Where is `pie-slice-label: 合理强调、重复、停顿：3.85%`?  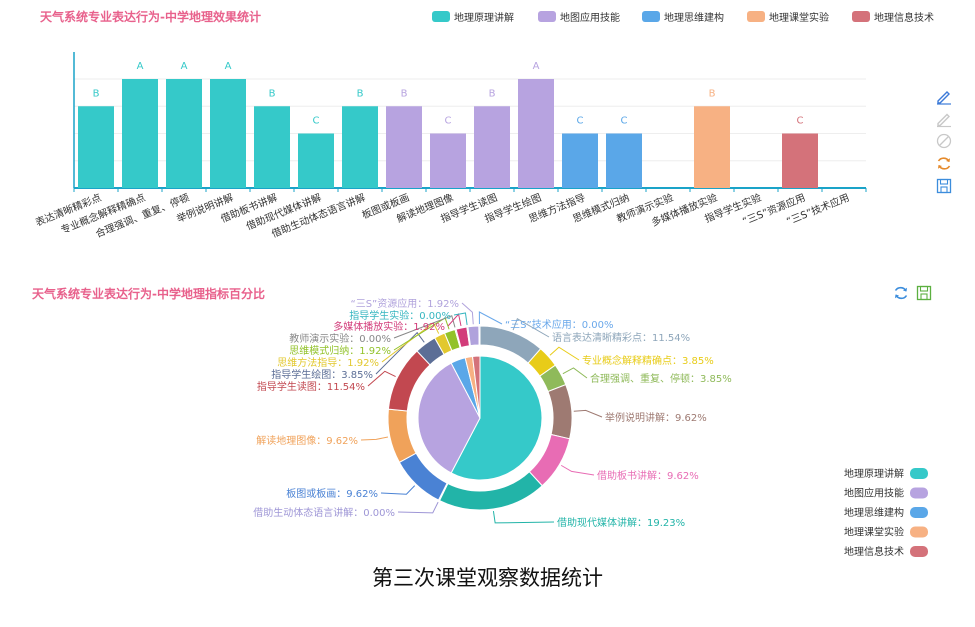
pie-slice-label: 合理强调、重复、停顿：3.85% is located at coordinates (661, 378).